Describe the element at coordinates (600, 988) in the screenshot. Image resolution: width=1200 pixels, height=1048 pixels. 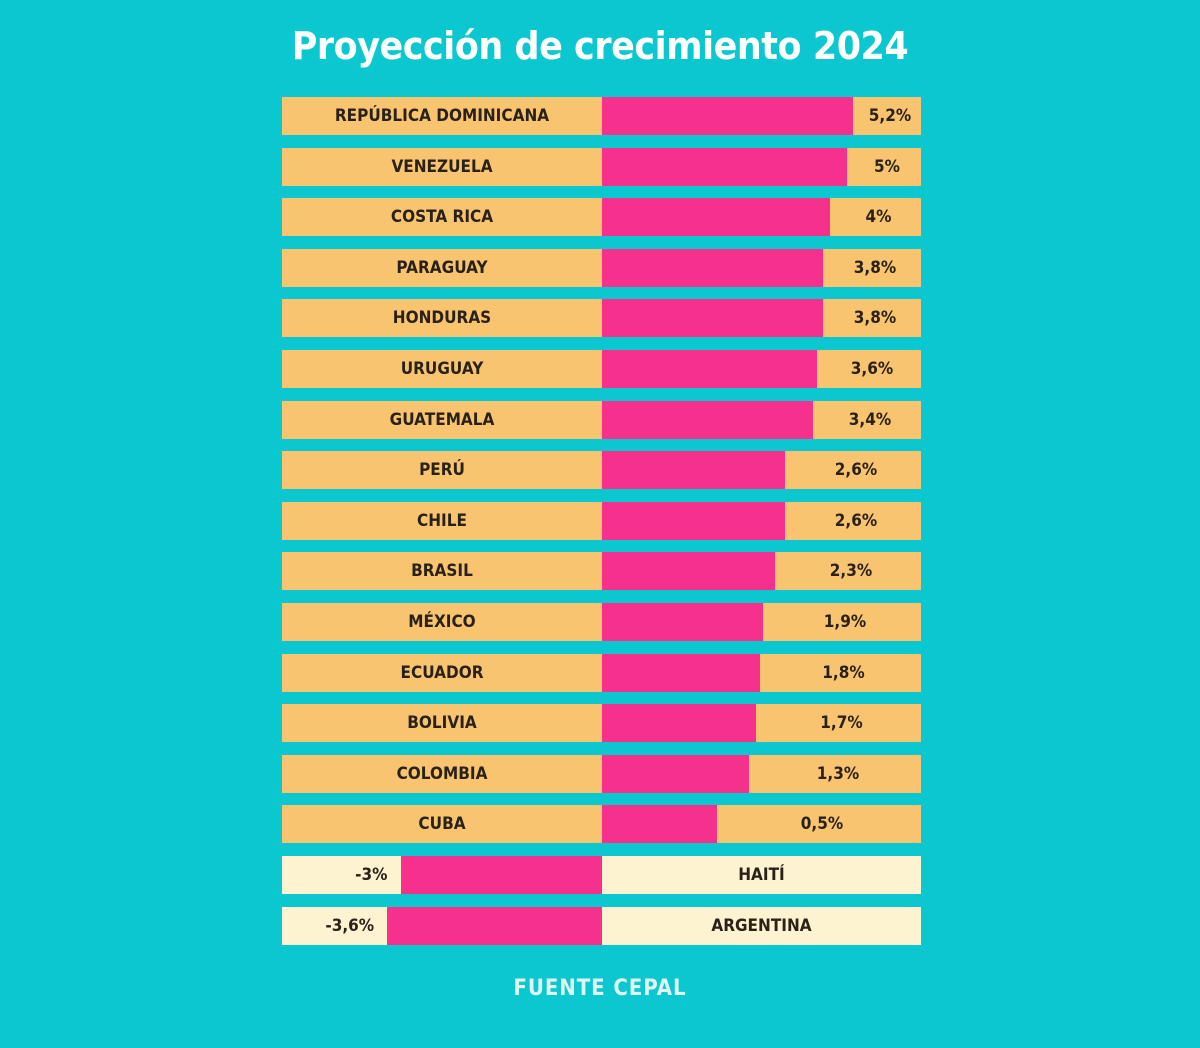
I see `source-note: FUENTE CEPAL` at that location.